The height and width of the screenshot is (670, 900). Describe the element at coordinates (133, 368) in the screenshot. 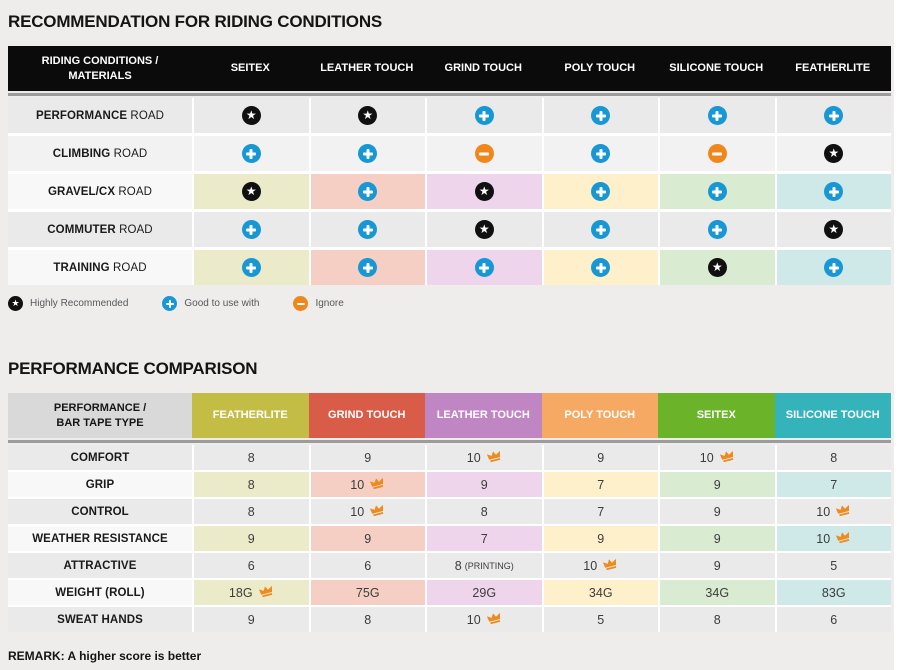

I see `performance-table-title: PERFORMANCE COMPARISON` at that location.